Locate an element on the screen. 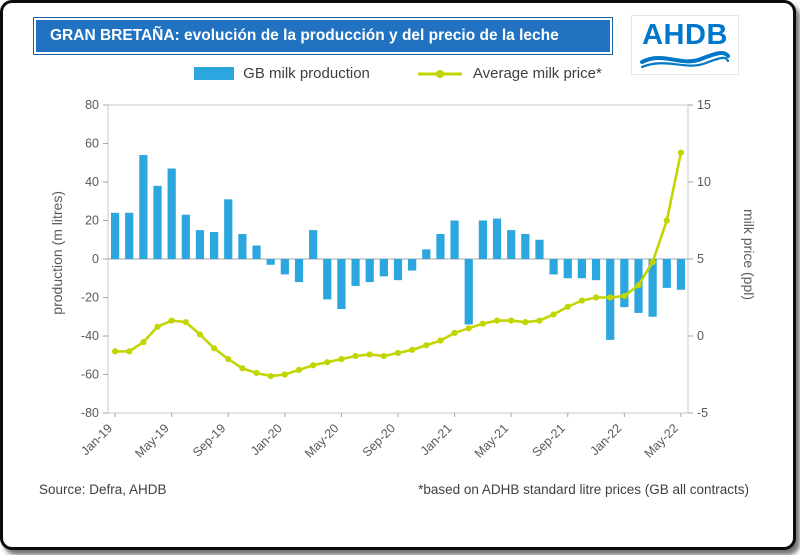 Image resolution: width=800 pixels, height=555 pixels. right-tick-label: 15 is located at coordinates (704, 105).